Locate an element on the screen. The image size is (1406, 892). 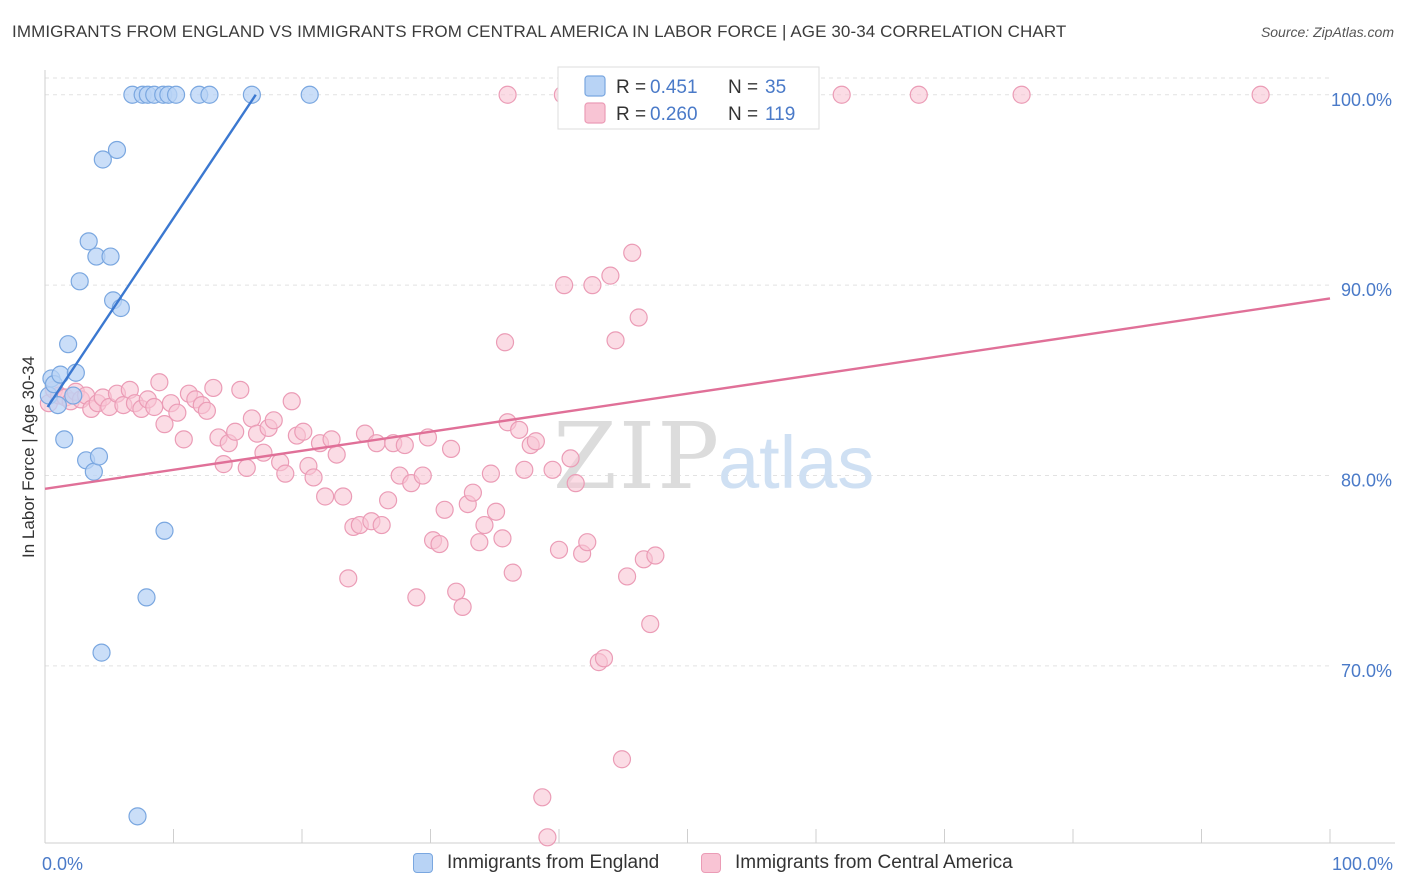
legend-stats: R = 0.451 N = 35 R = 0.260 N = 119 is located at coordinates (688, 98).